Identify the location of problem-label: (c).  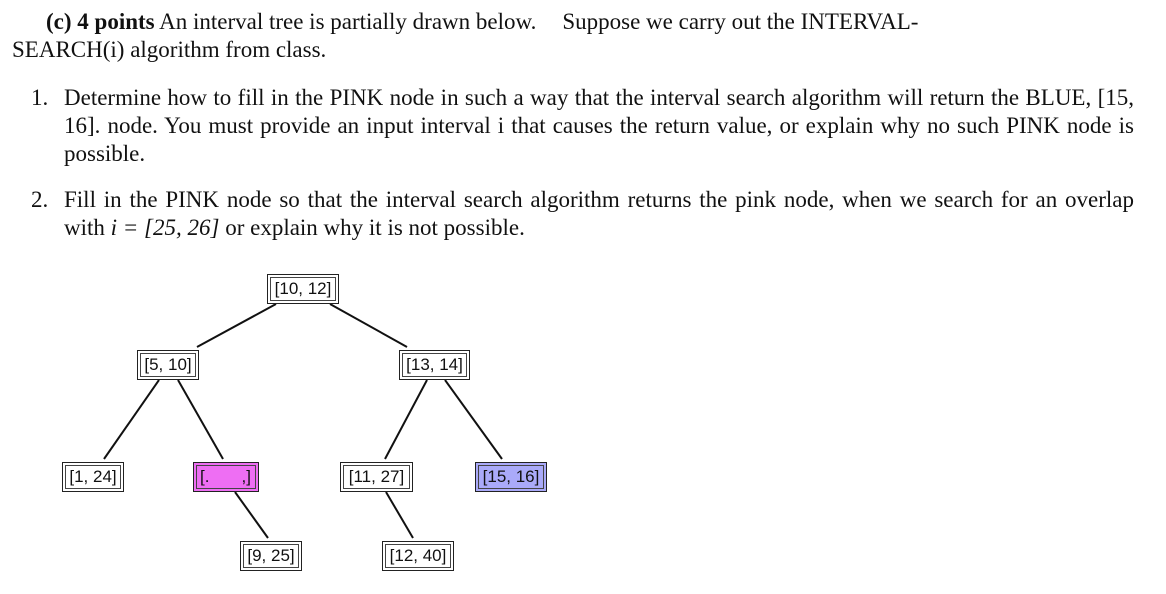
(59, 21).